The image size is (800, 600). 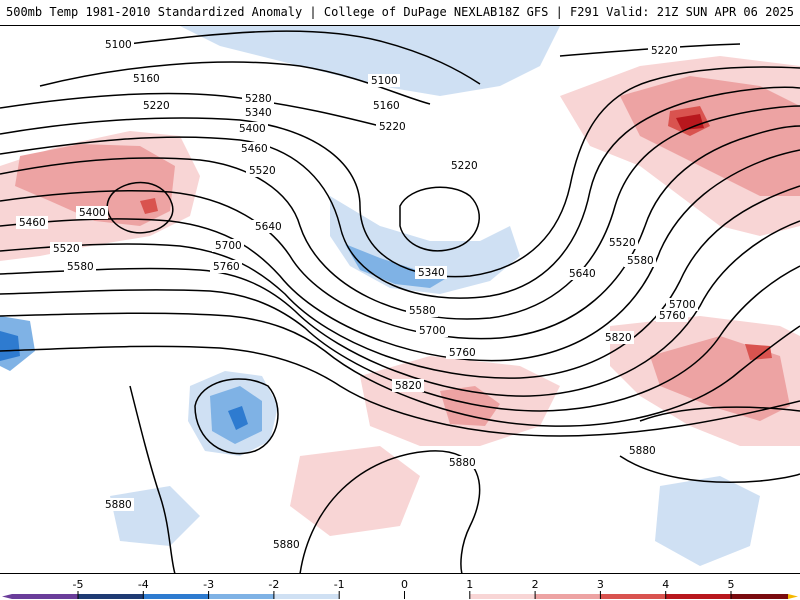 What do you see at coordinates (226, 267) in the screenshot?
I see `contour-label-5760-a: 5760` at bounding box center [226, 267].